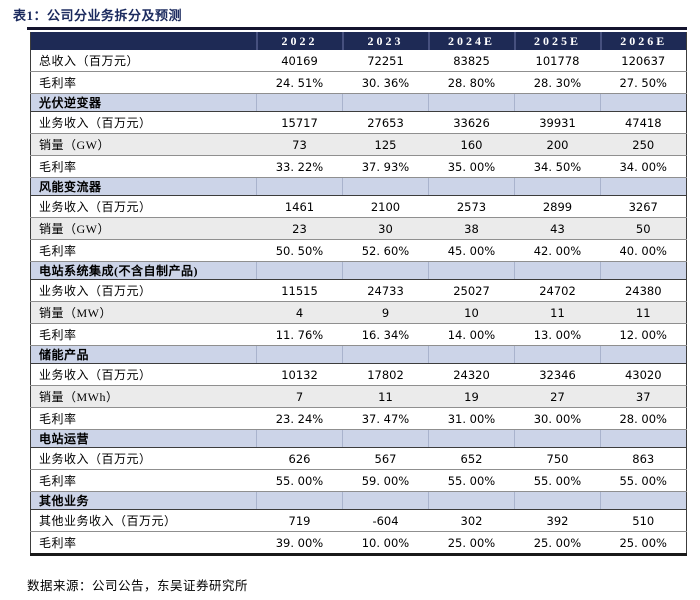 The image size is (700, 600). Describe the element at coordinates (385, 290) in the screenshot. I see `cell: 24733` at that location.